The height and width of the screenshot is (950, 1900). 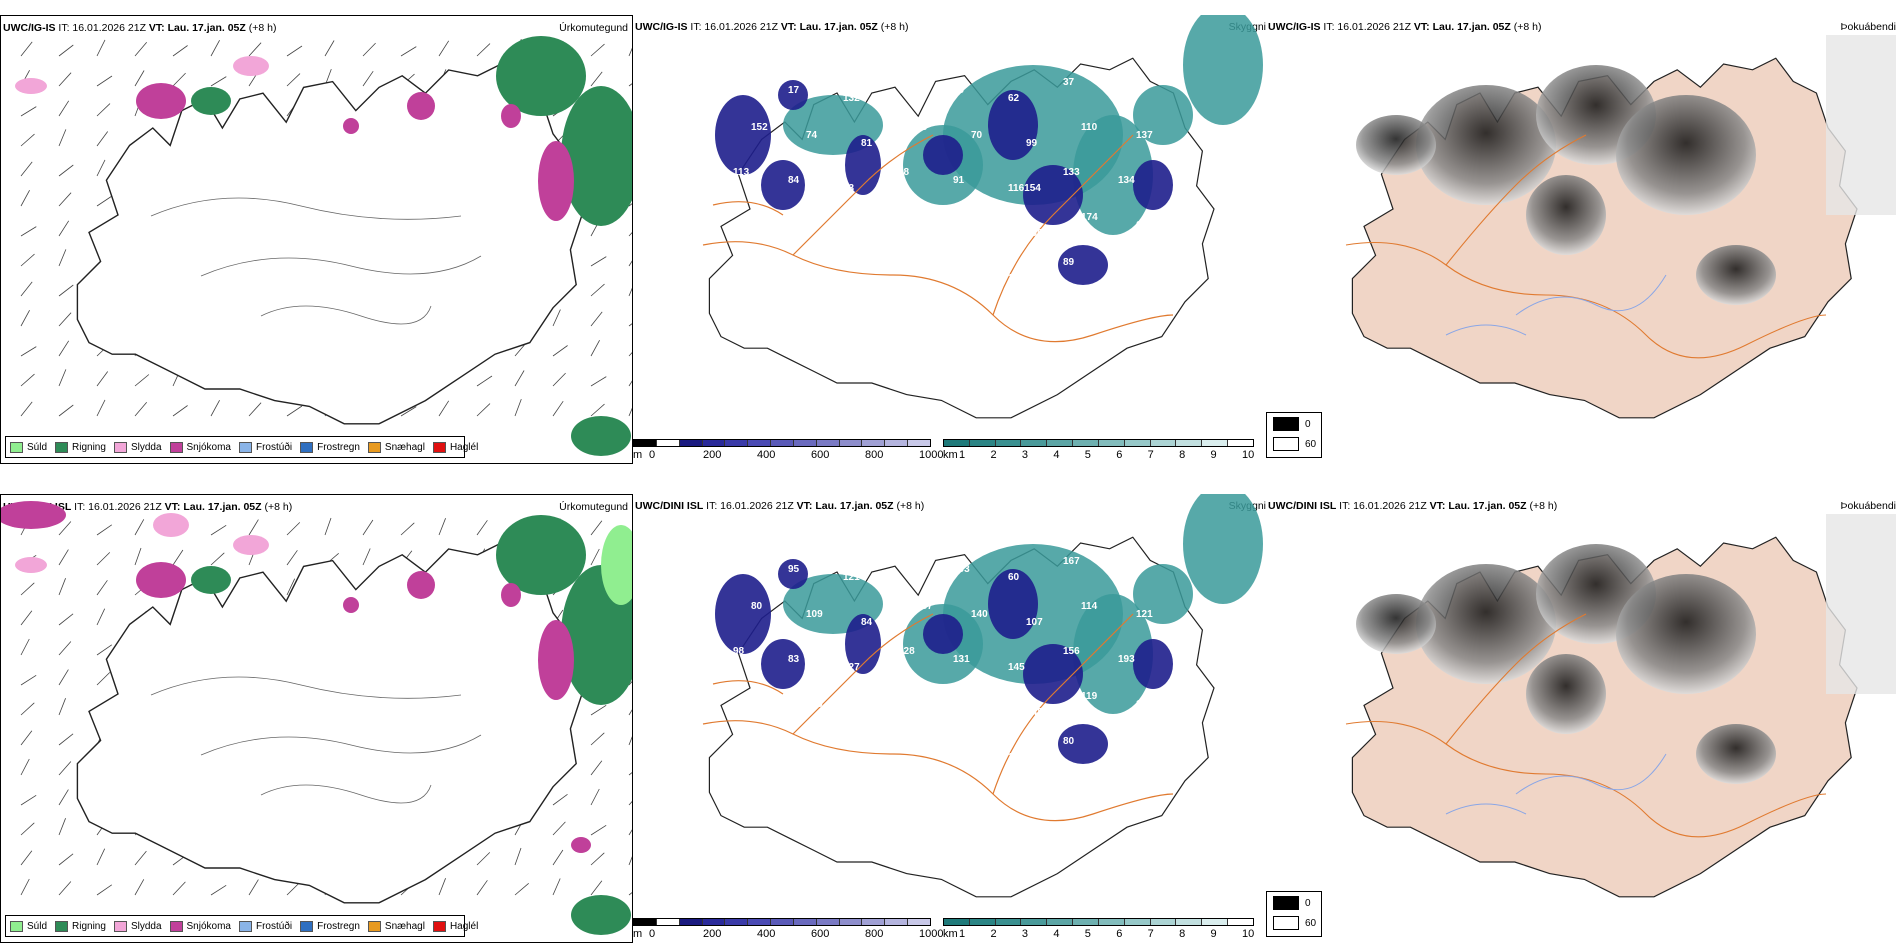 I want to click on legend-label: Rigning, so click(x=89, y=926).